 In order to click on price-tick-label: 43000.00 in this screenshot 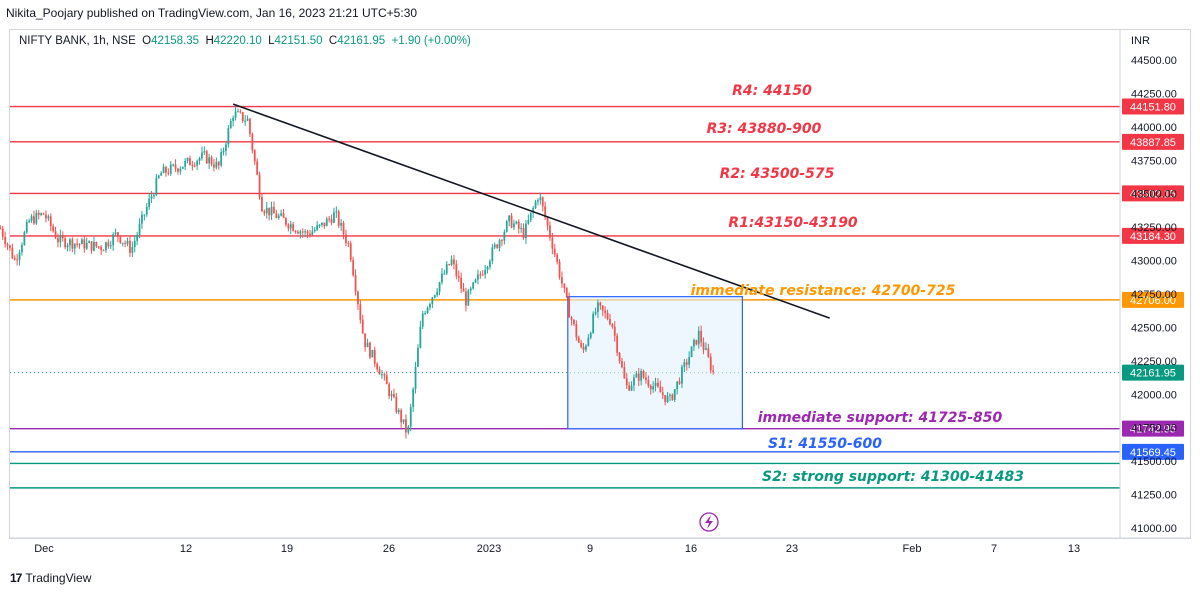, I will do `click(1154, 262)`.